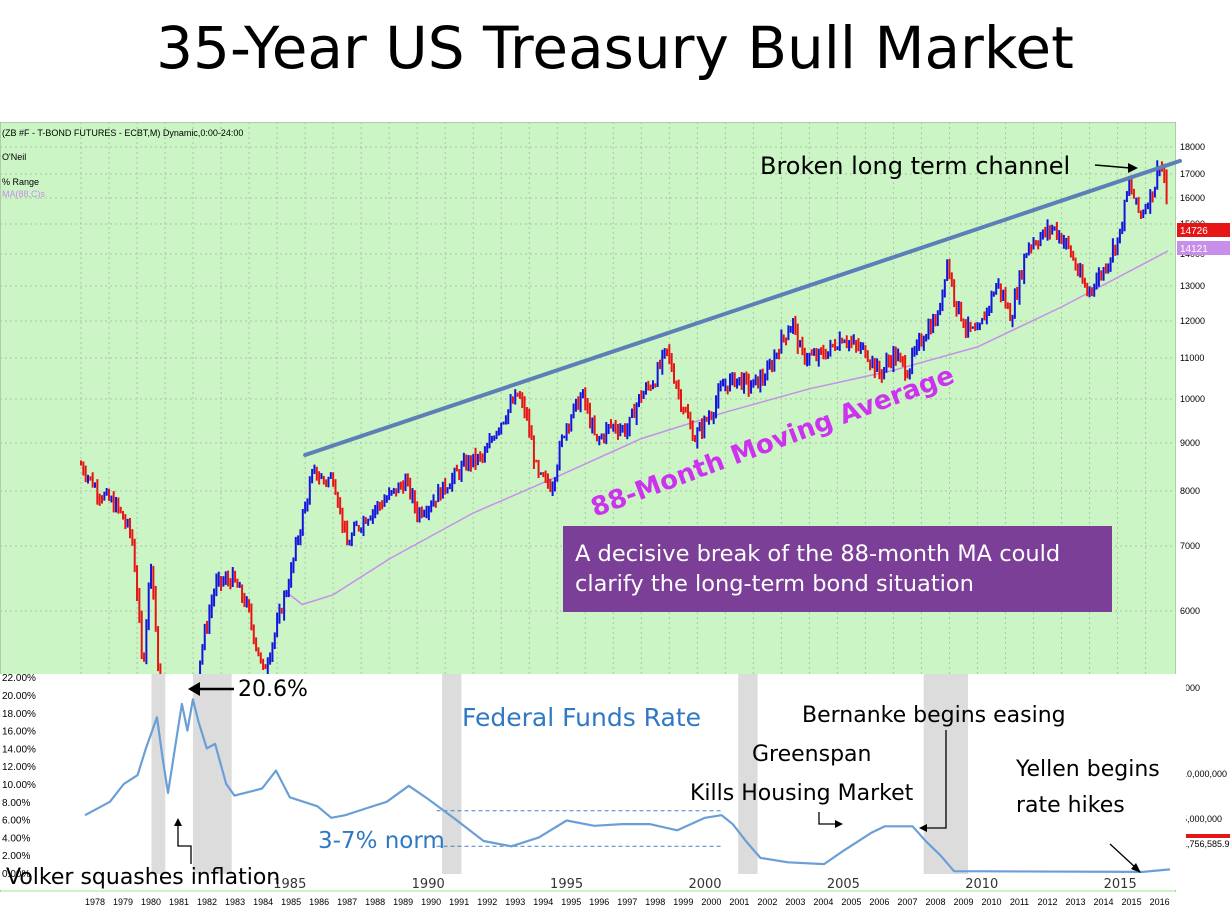 The width and height of the screenshot is (1230, 910). I want to click on rate-year-label: 2015, so click(1120, 884).